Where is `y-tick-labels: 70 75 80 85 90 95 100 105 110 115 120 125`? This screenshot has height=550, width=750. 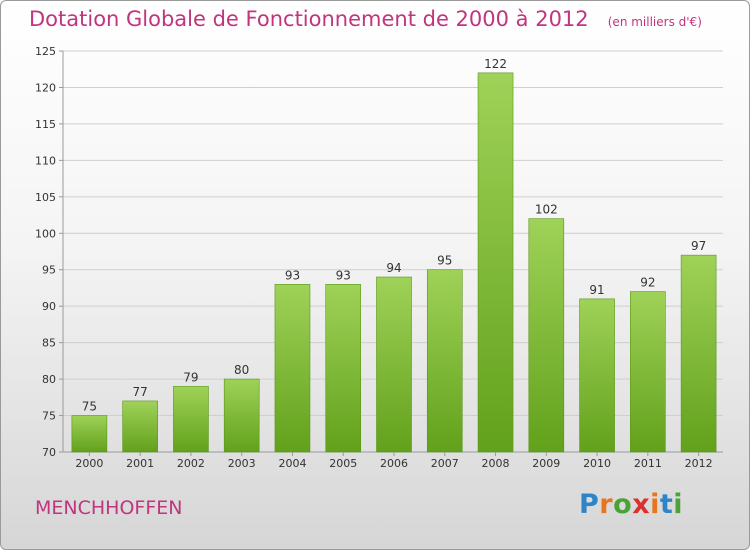
y-tick-labels: 70 75 80 85 90 95 100 105 110 115 120 125 is located at coordinates (45, 252).